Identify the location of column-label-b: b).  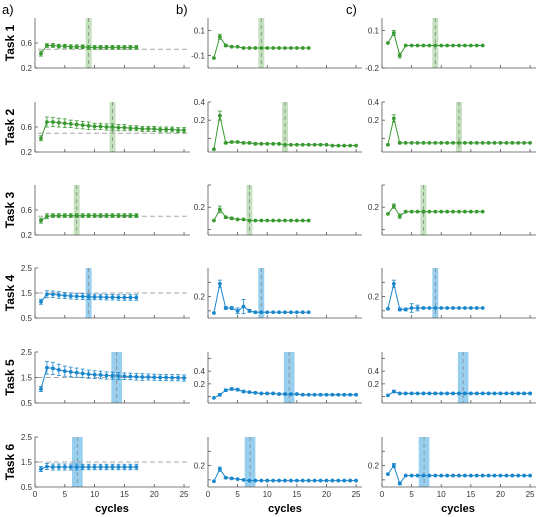
(182, 9).